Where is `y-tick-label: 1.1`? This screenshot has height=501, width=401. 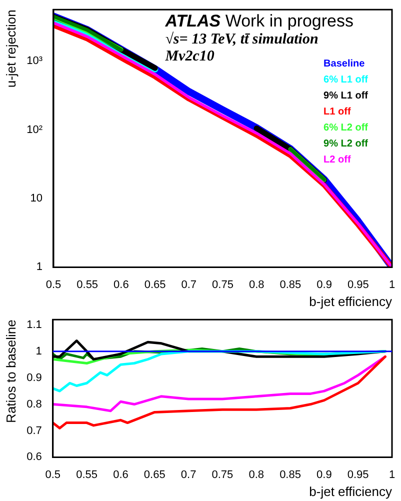 y-tick-label: 1.1 is located at coordinates (34, 324).